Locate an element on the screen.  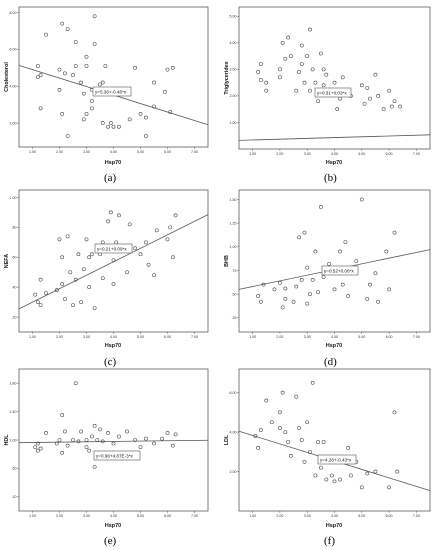
plot-area-a is located at coordinates (113, 77).